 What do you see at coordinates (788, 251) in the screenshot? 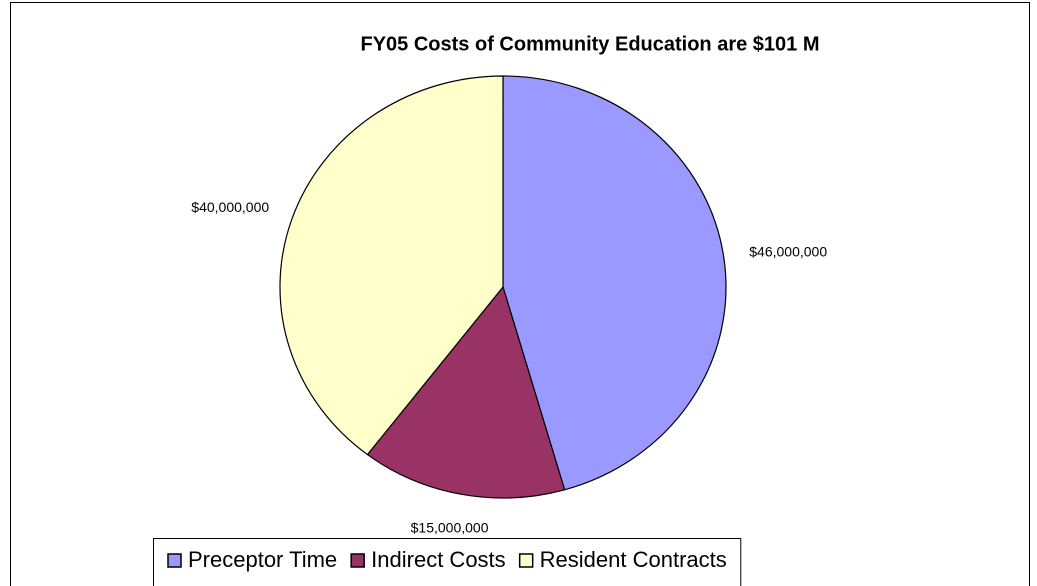
I see `data-label: $46,000,000` at bounding box center [788, 251].